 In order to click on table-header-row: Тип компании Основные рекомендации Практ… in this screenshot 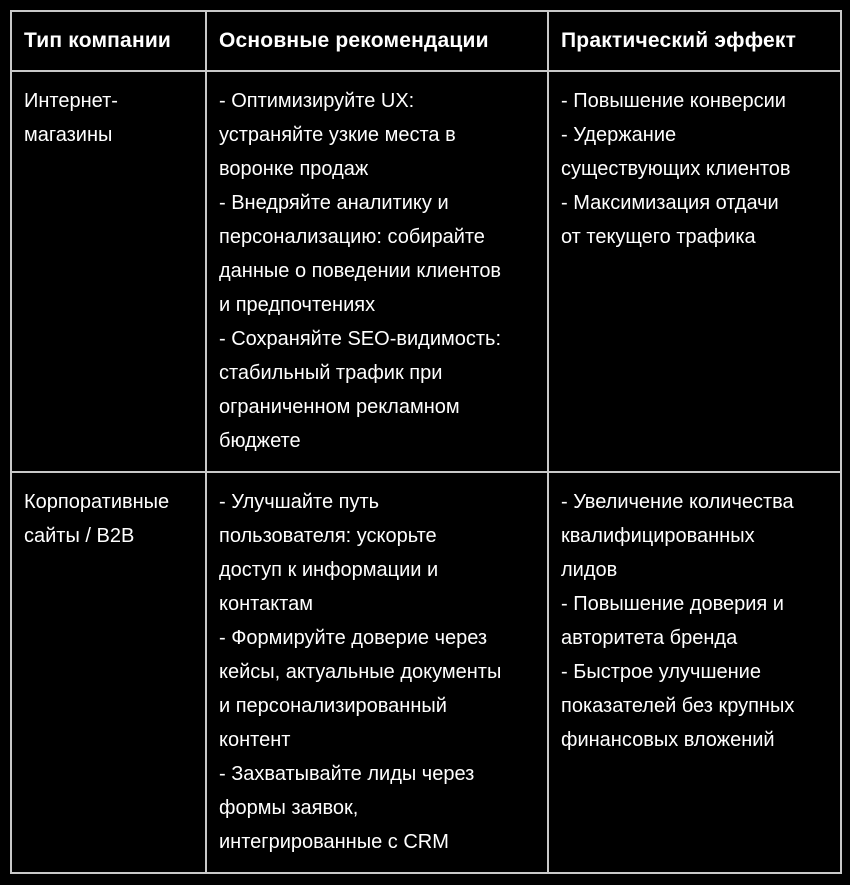, I will do `click(426, 41)`.